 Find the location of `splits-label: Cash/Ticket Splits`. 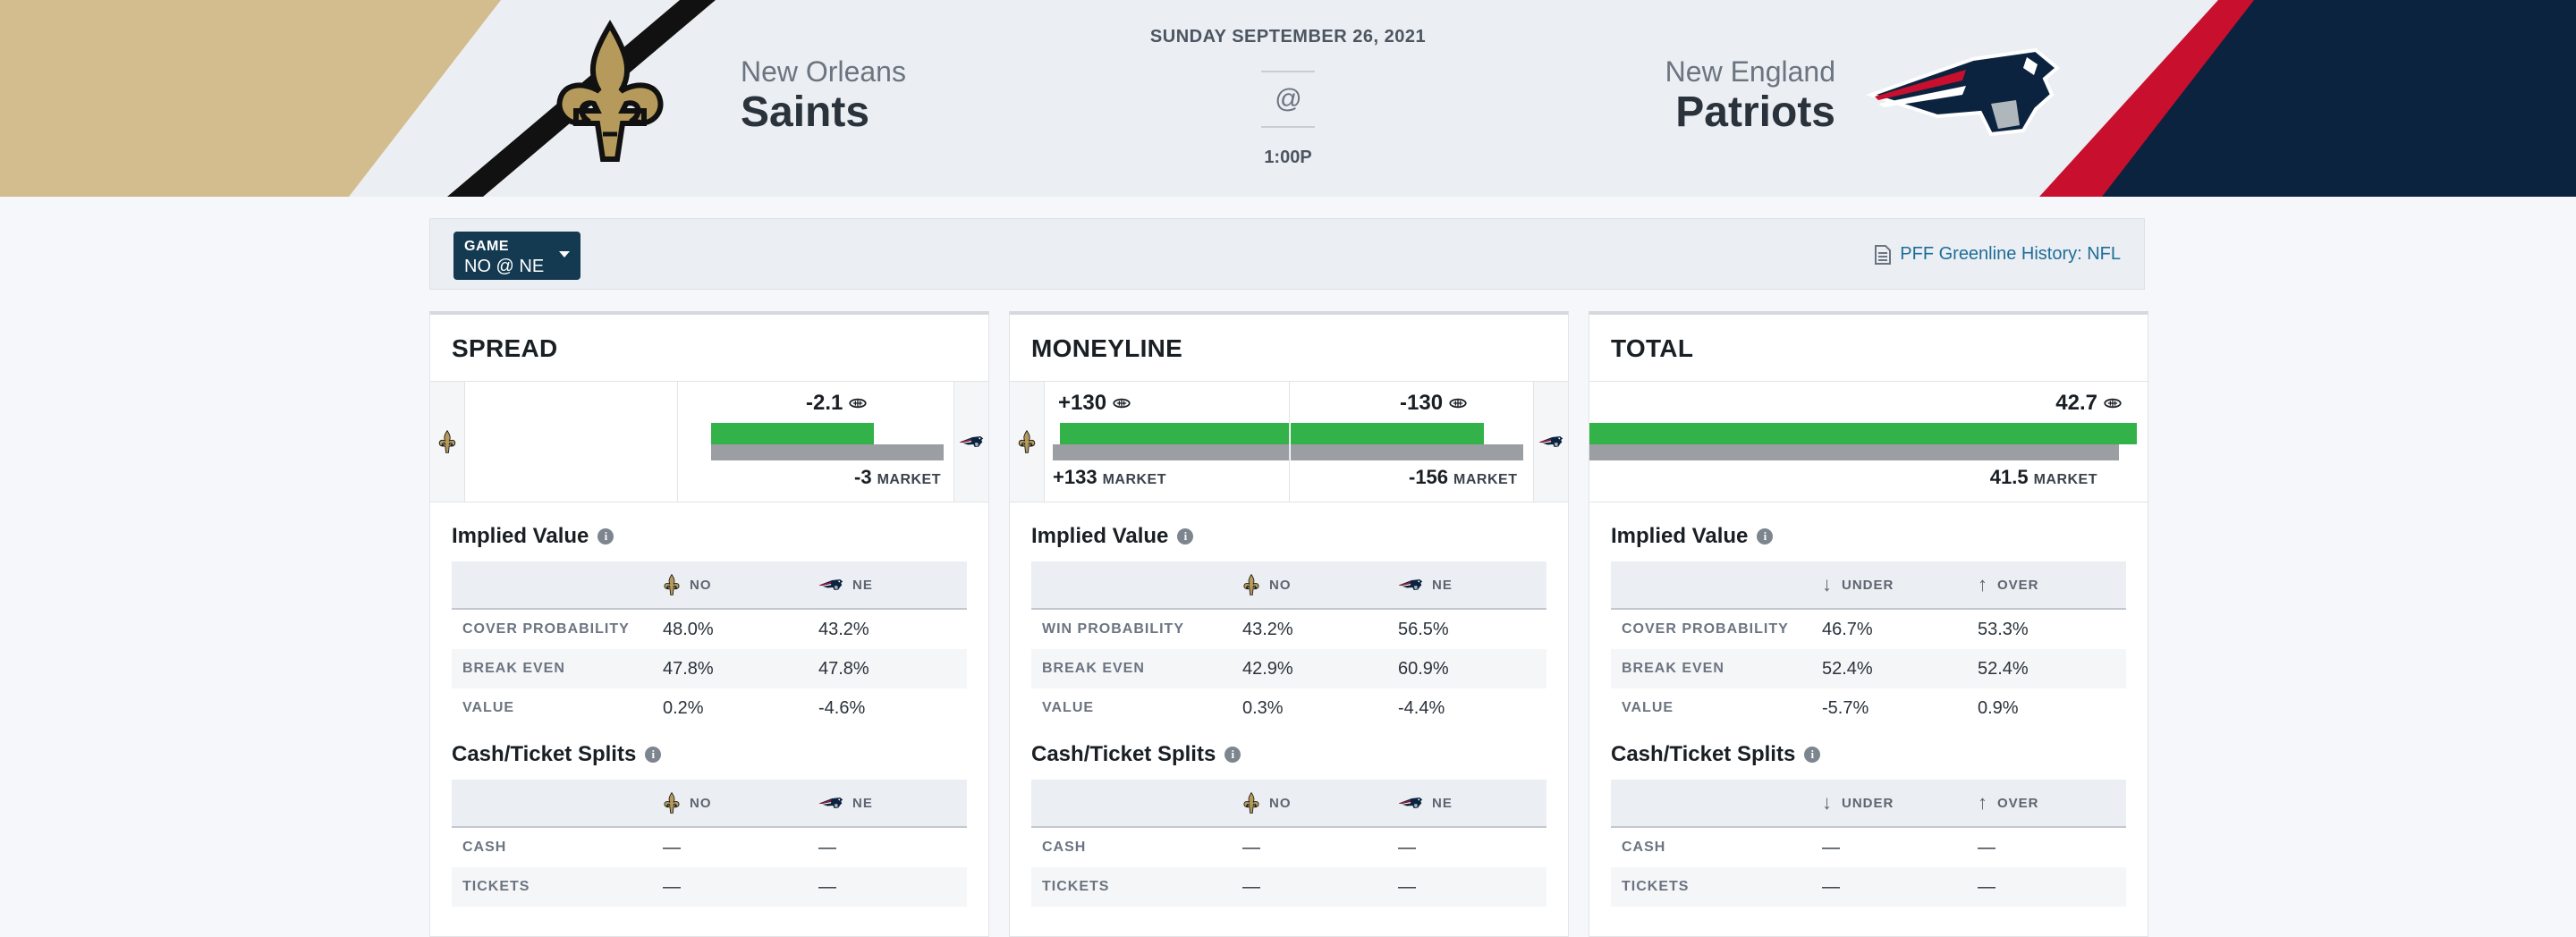

splits-label: Cash/Ticket Splits is located at coordinates (1123, 754).